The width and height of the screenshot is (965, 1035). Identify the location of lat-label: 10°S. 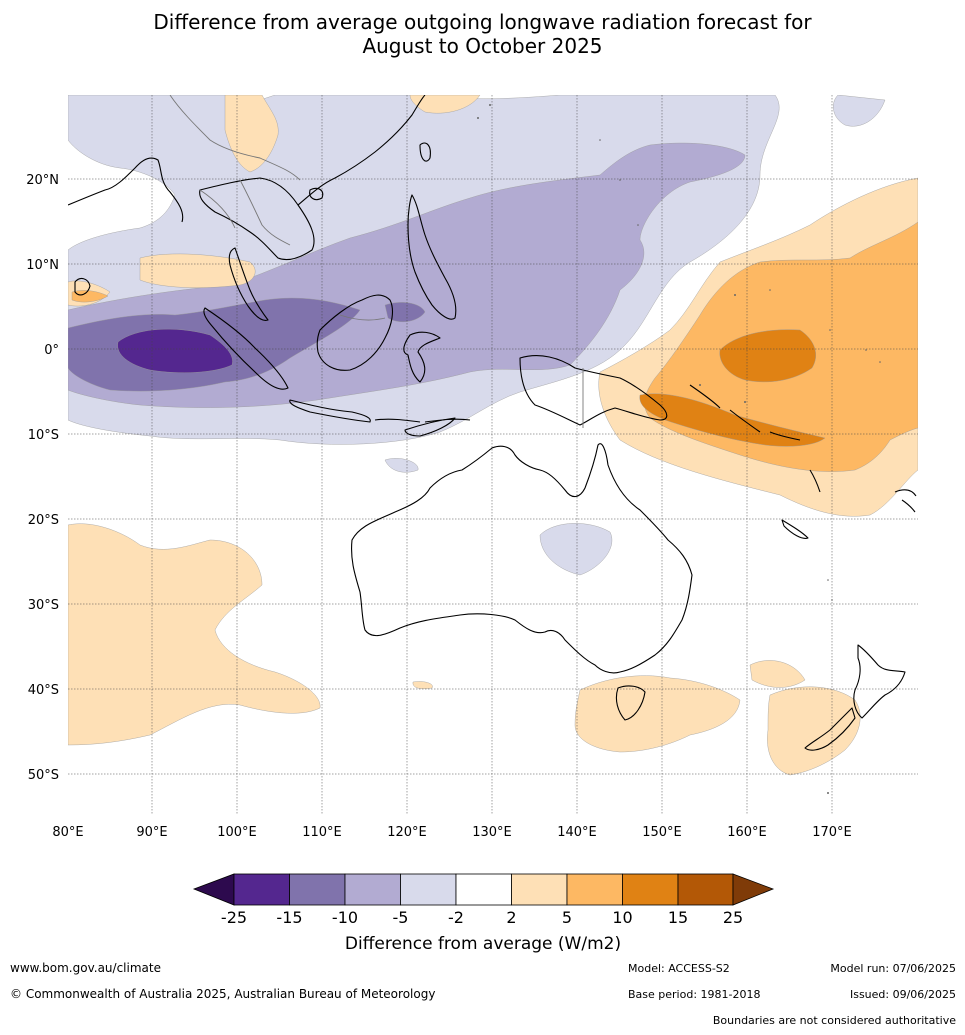
(43, 435).